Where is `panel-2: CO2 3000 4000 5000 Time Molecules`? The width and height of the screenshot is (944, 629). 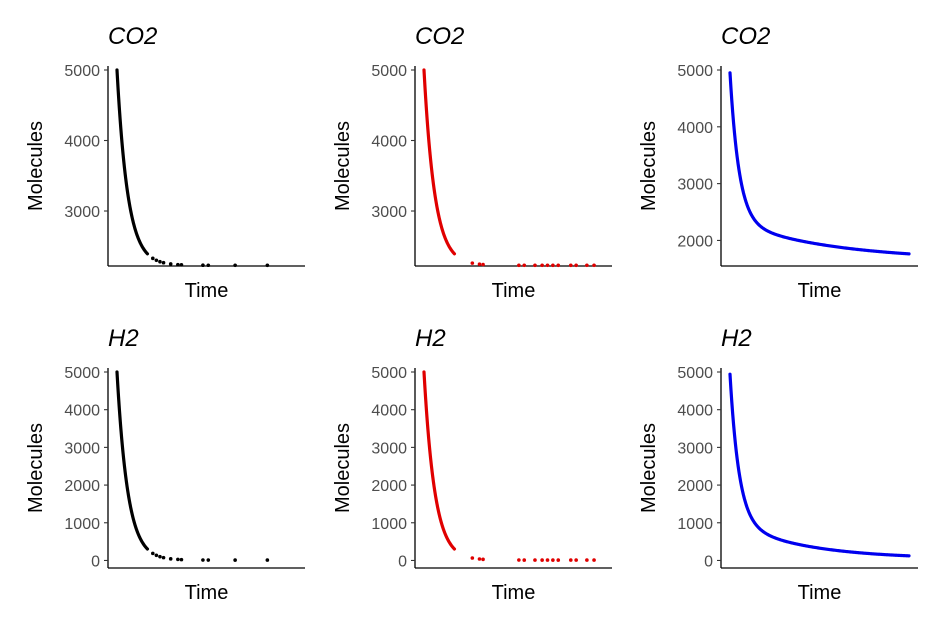 panel-2: CO2 3000 4000 5000 Time Molecules is located at coordinates (472, 162).